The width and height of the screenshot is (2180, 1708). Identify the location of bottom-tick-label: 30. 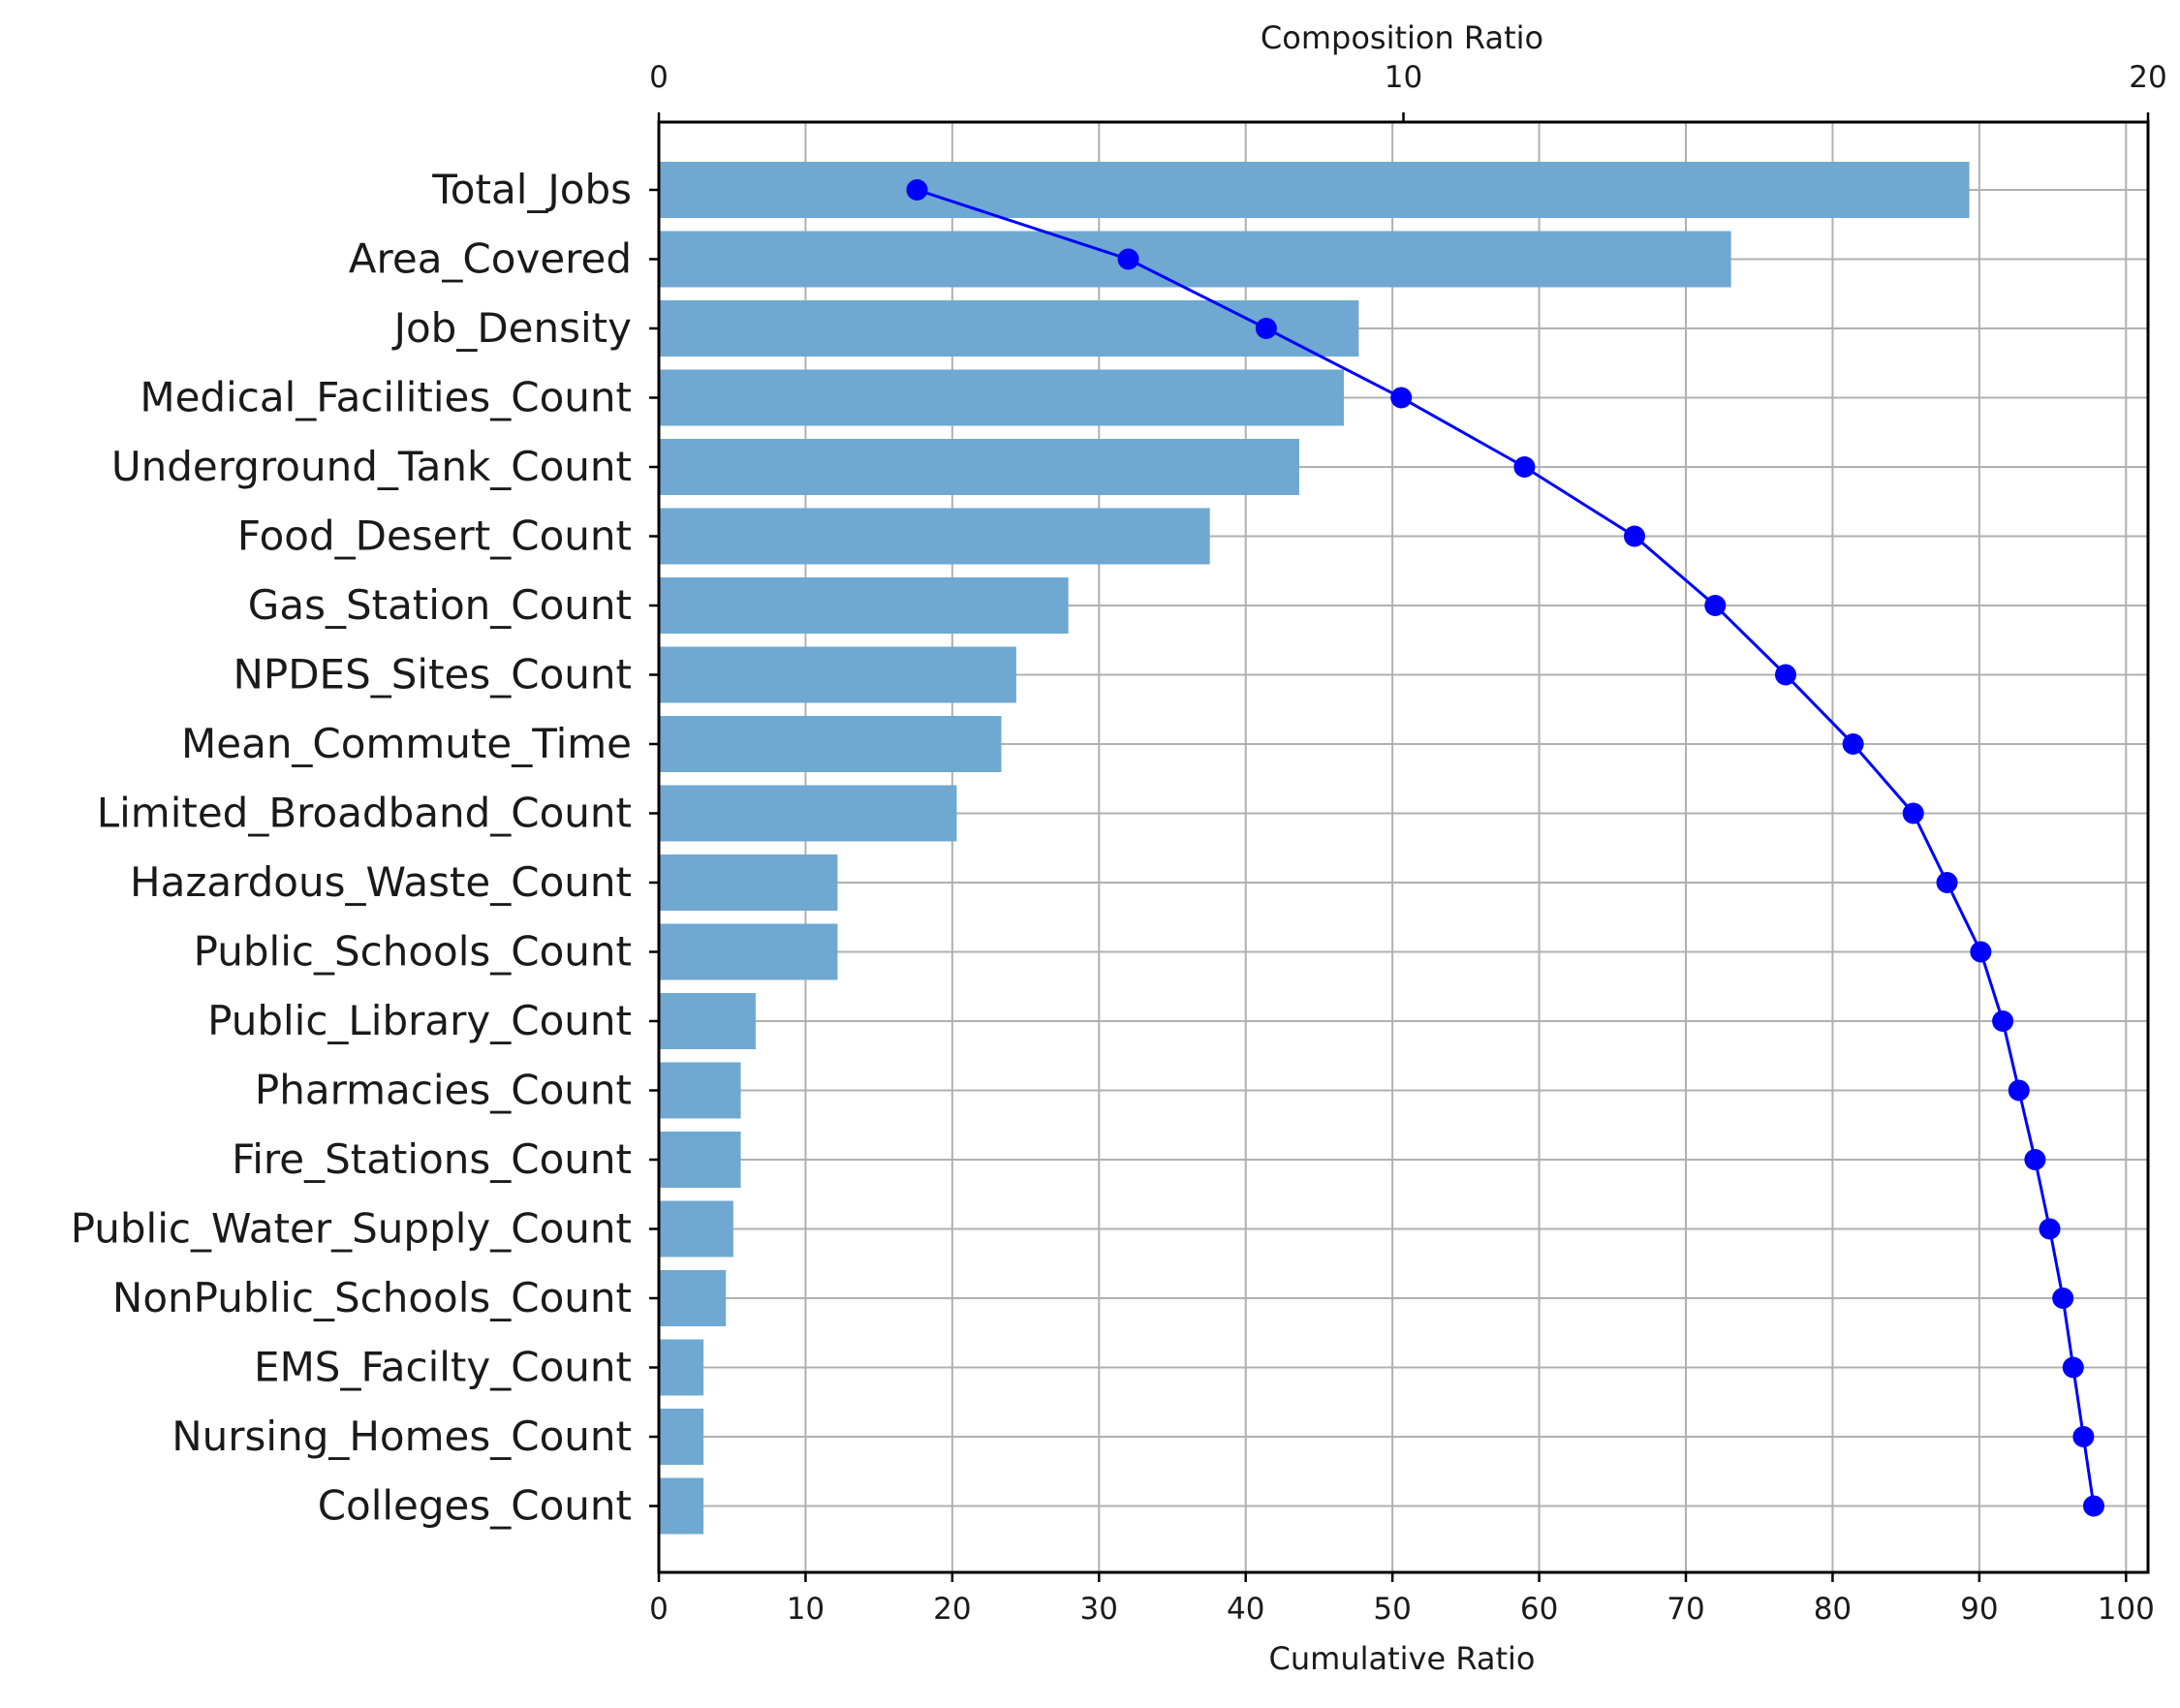
(1099, 1609).